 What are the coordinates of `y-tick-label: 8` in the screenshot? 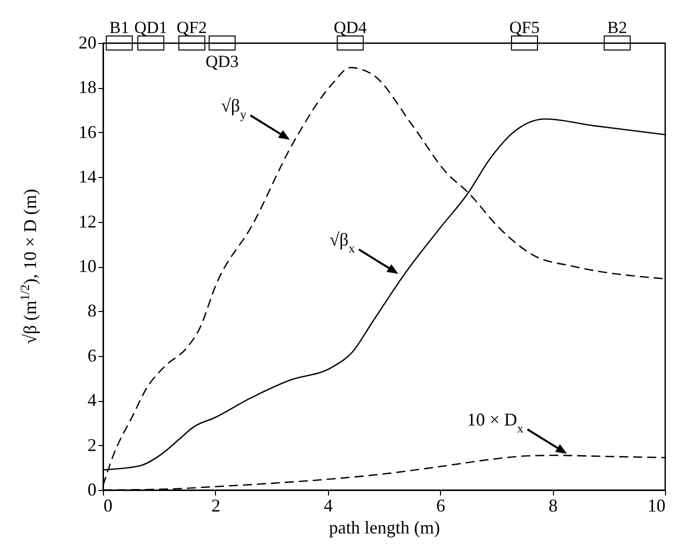 It's located at (92, 310).